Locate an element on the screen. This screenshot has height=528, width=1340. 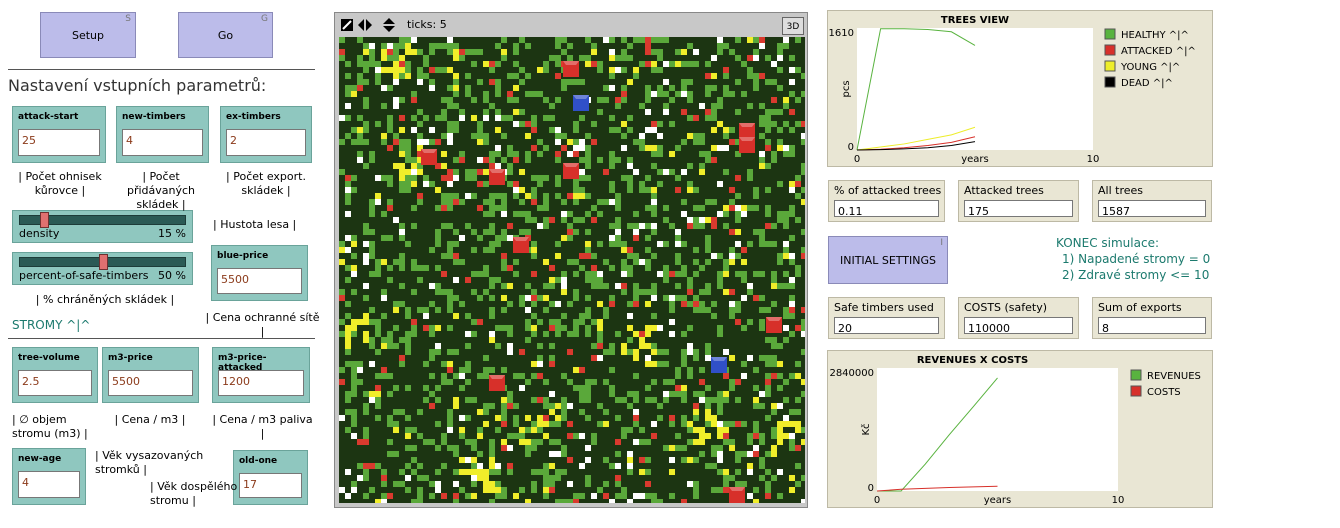
monitor-value: 1587 is located at coordinates (1152, 209).